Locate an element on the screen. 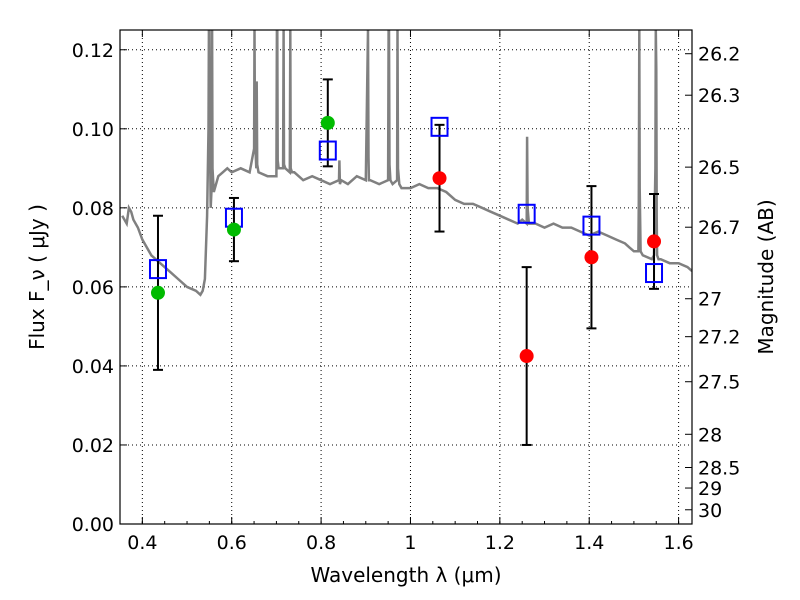 The height and width of the screenshot is (600, 800). right-tick-label: 27.2 is located at coordinates (719, 338).